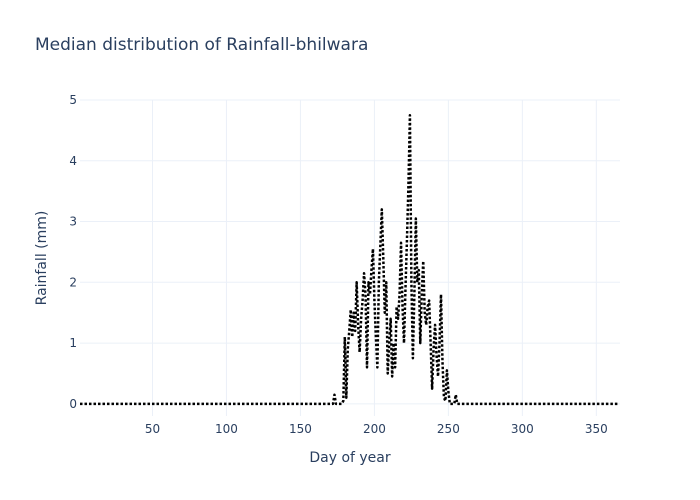  Describe the element at coordinates (73, 282) in the screenshot. I see `y-tick-label: 2` at that location.